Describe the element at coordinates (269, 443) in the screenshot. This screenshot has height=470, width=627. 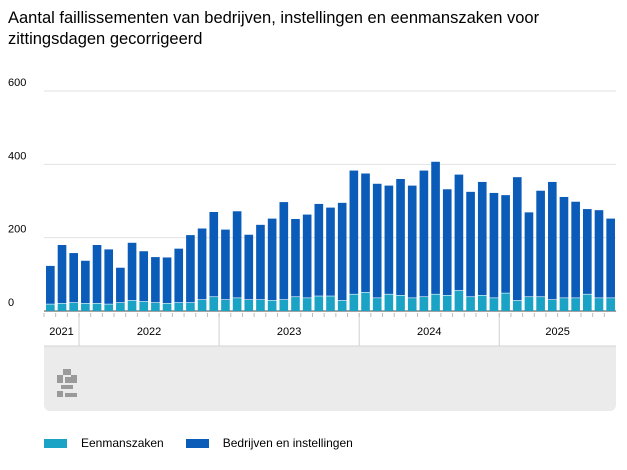
I see `legend-item-bedrijven: Bedrijven en instellingen` at that location.